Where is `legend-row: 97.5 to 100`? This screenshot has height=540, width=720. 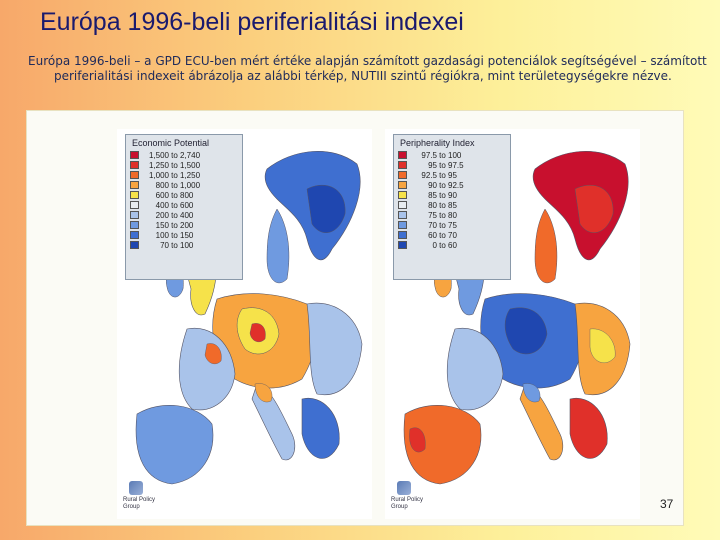 legend-row: 97.5 to 100 is located at coordinates (452, 155).